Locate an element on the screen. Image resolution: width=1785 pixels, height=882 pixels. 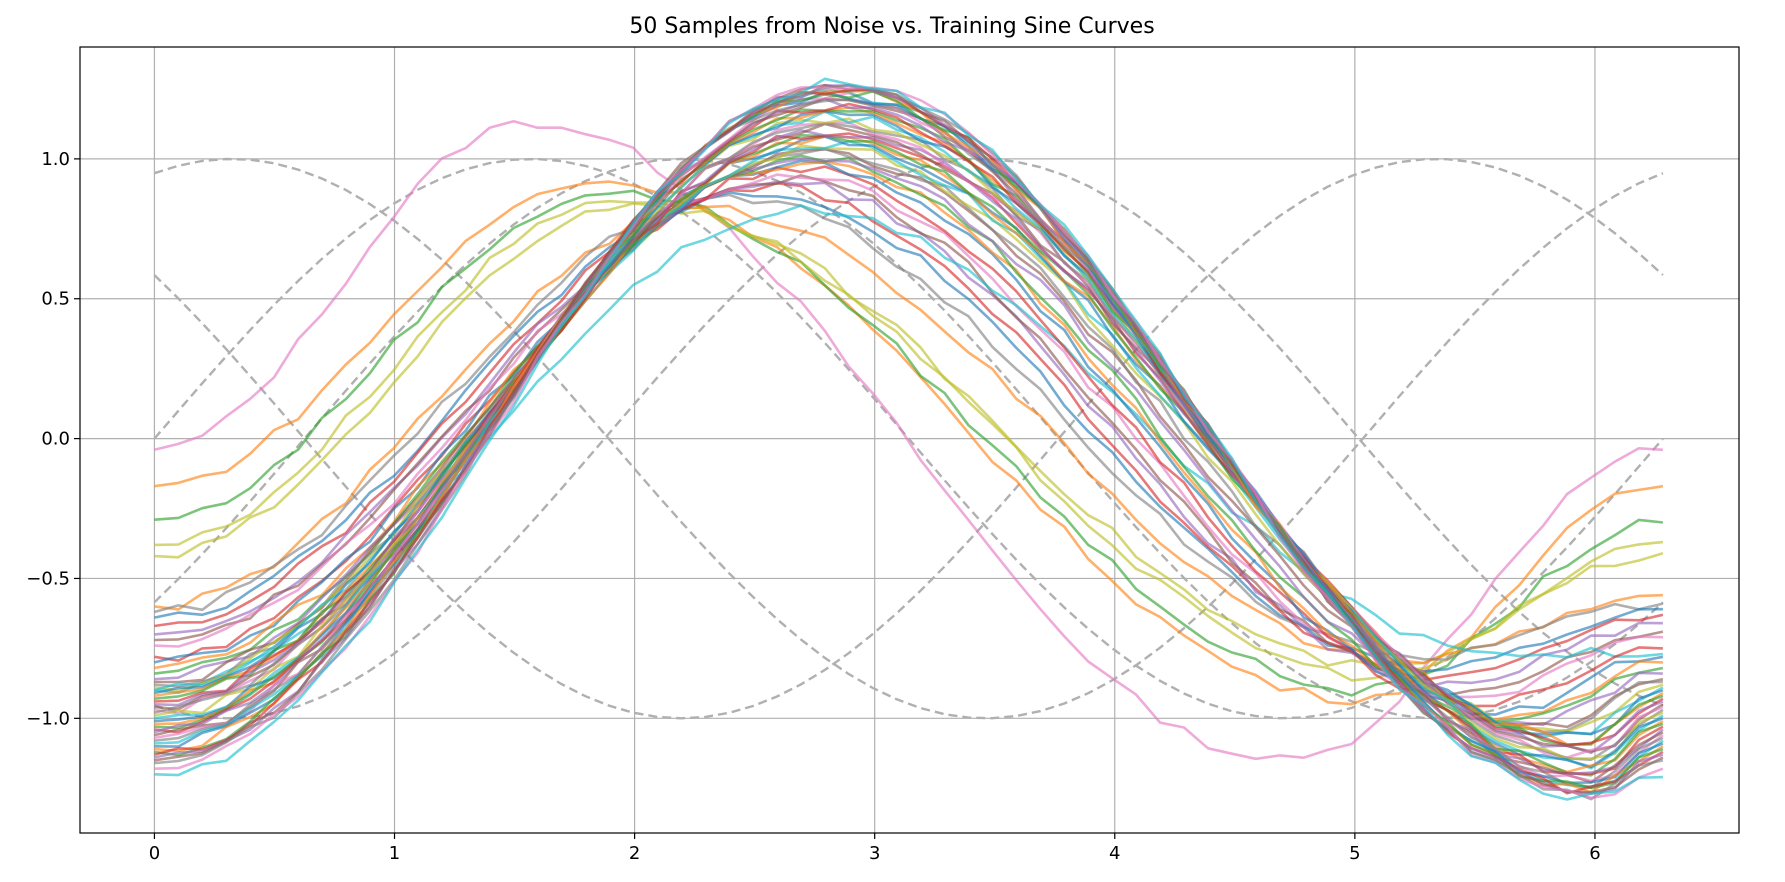
x-tick-label: 0 is located at coordinates (154, 853).